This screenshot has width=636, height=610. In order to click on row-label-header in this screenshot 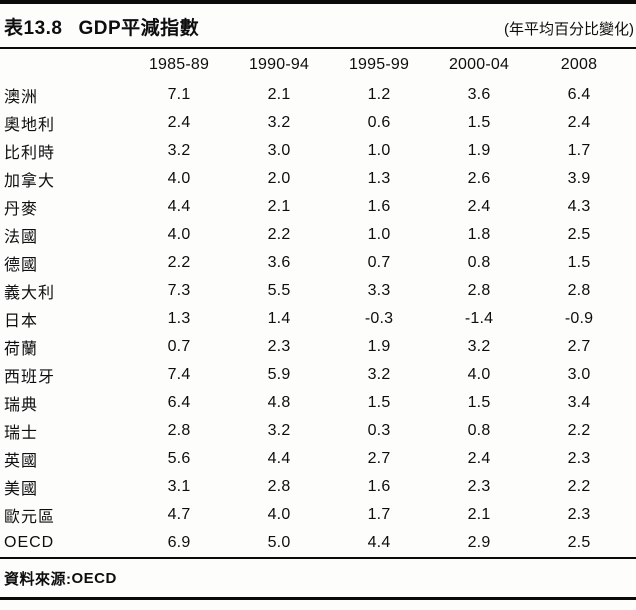, I will do `click(64, 65)`.